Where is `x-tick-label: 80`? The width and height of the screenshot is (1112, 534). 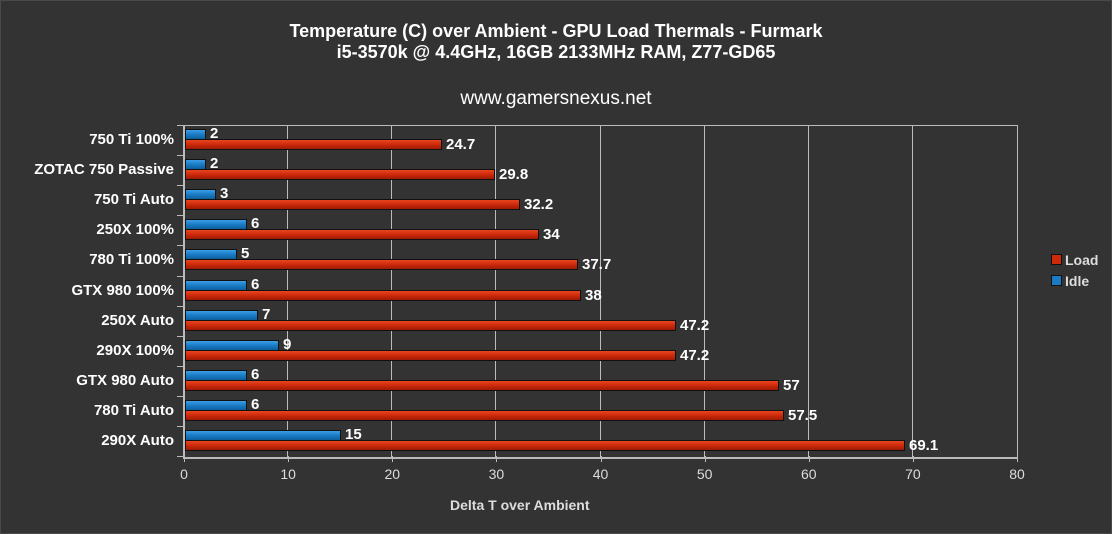
x-tick-label: 80 is located at coordinates (1017, 474).